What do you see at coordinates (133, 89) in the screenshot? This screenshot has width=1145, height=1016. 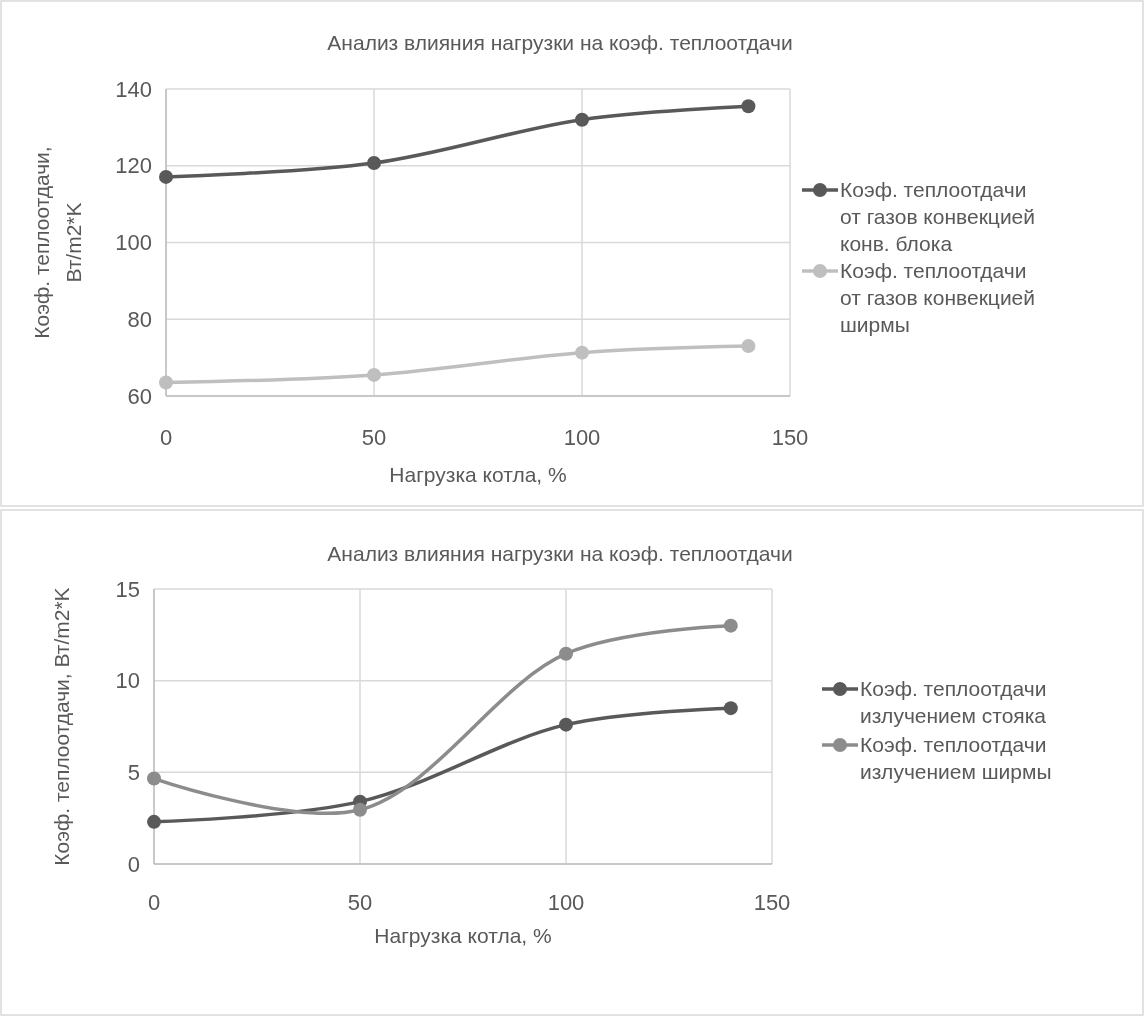 I see `y-tick-label: 140` at bounding box center [133, 89].